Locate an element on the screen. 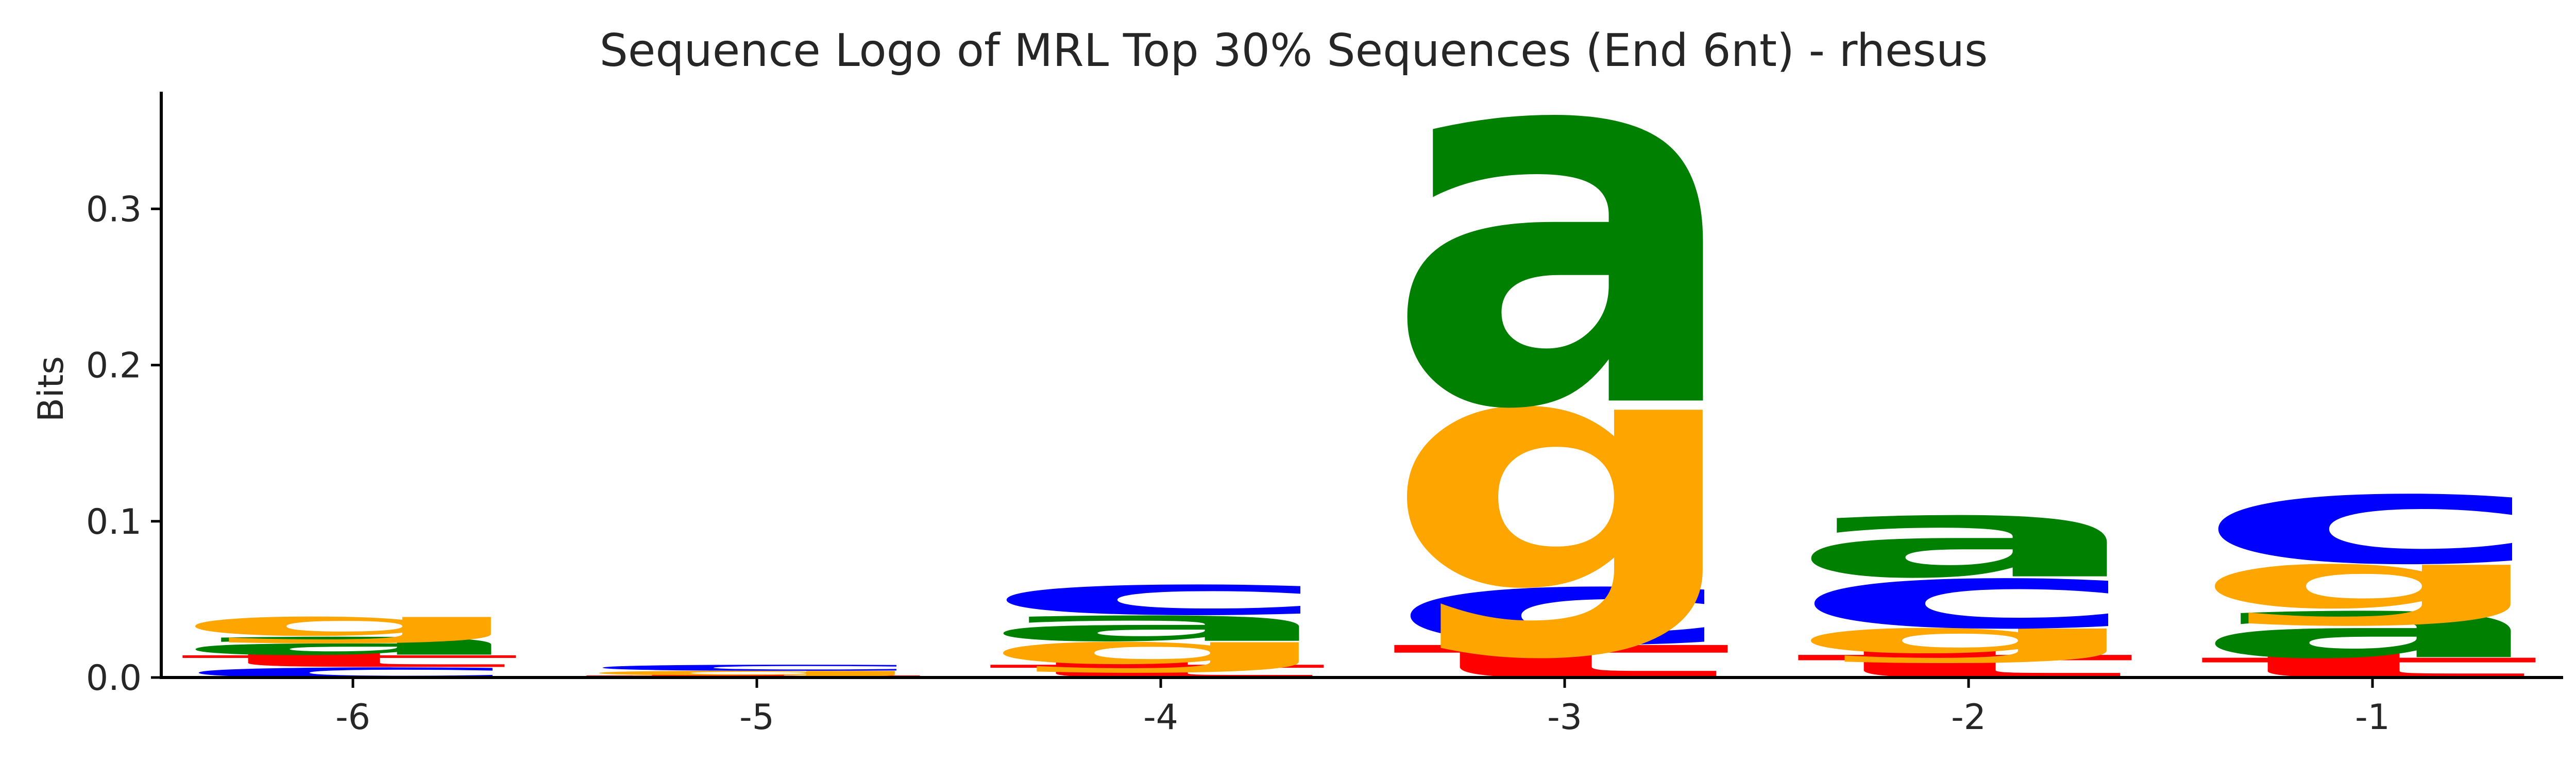 The width and height of the screenshot is (2576, 762). x-tick-label: -5 is located at coordinates (756, 717).